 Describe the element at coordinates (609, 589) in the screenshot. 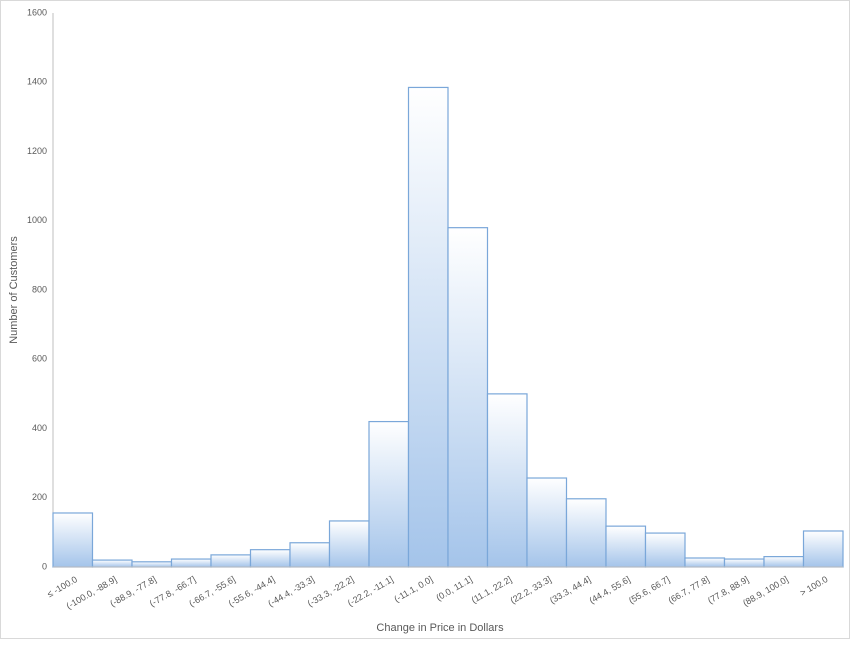

I see `x-tick-label: (44.4, 55.6]` at that location.